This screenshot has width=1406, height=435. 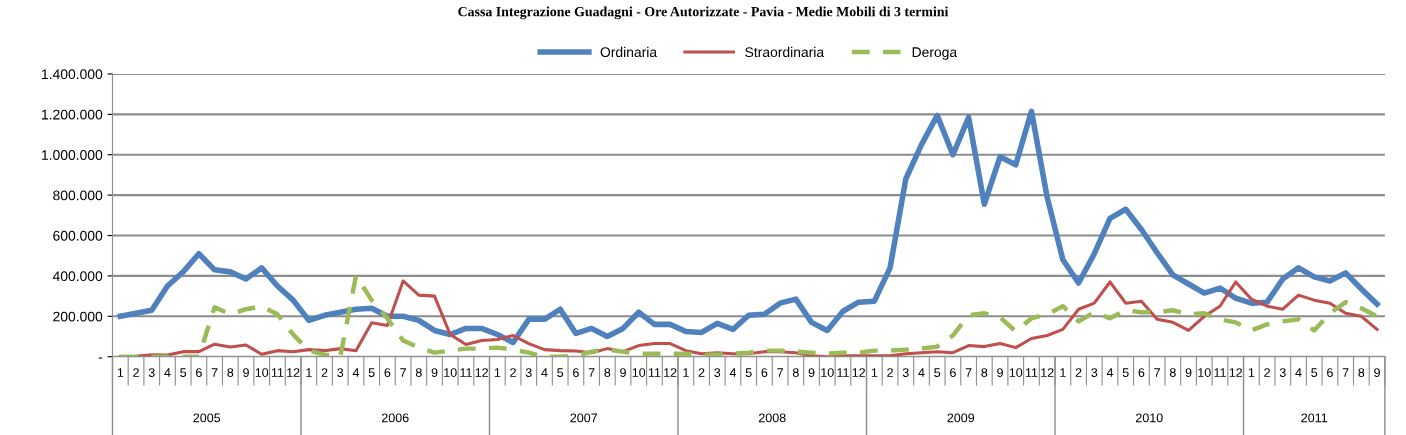 I want to click on legend-label: Deroga, so click(x=935, y=53).